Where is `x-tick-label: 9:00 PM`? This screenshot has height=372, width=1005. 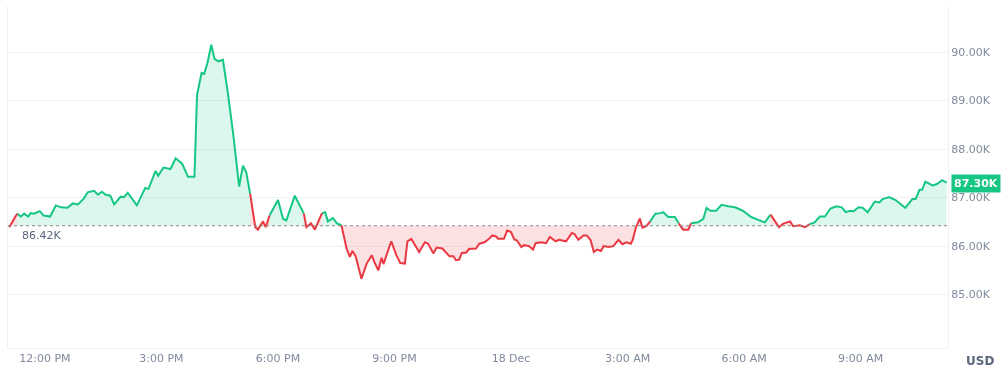 x-tick-label: 9:00 PM is located at coordinates (394, 359).